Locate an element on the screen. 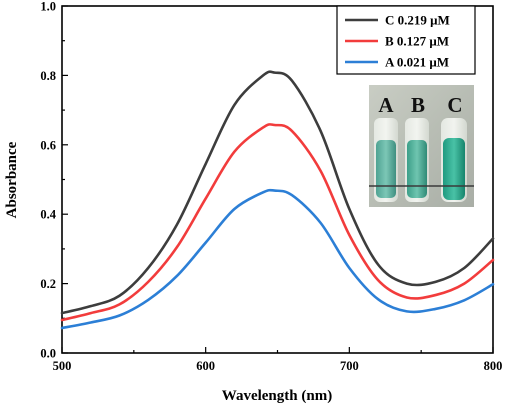 The height and width of the screenshot is (407, 505). x-tick-label: 700 is located at coordinates (349, 366).